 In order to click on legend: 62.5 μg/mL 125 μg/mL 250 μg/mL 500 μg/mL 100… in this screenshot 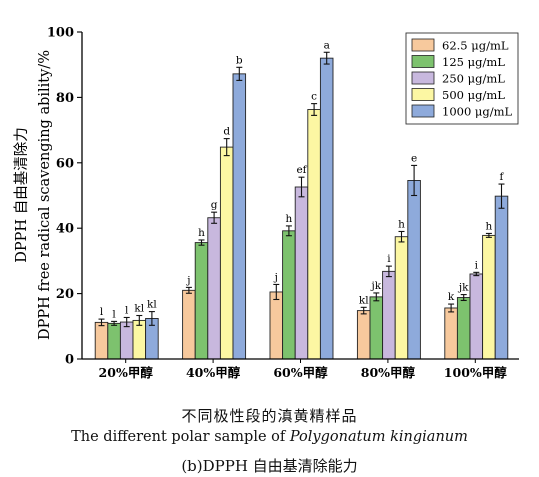, I will do `click(462, 78)`.